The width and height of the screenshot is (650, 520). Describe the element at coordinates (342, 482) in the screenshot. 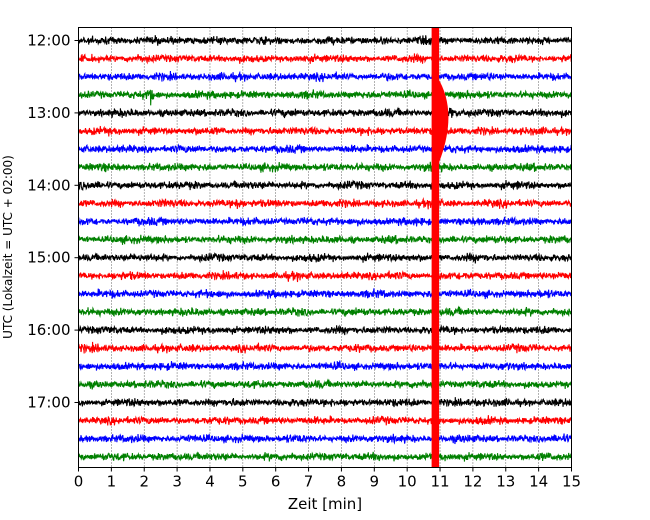

I see `x-tick-label: 8` at that location.